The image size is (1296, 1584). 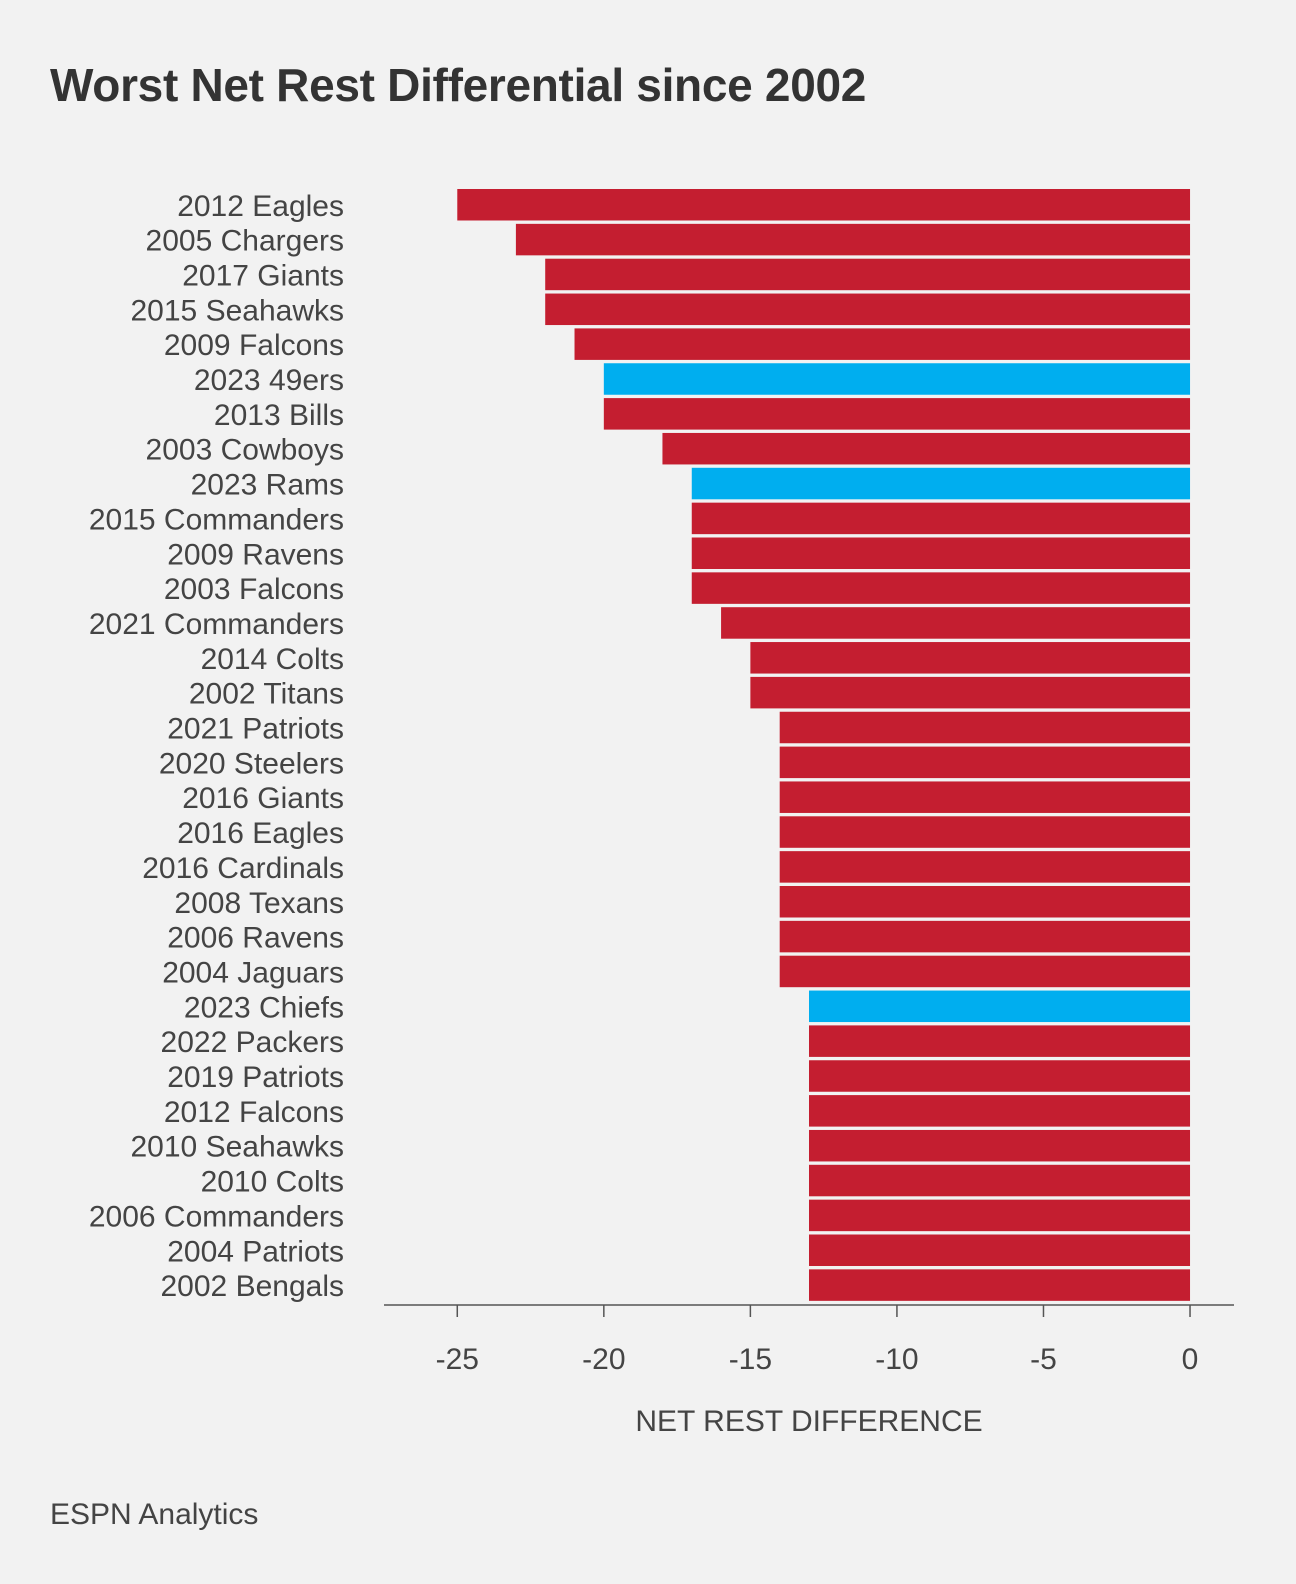 I want to click on category-label: 2008 Texans, so click(x=259, y=903).